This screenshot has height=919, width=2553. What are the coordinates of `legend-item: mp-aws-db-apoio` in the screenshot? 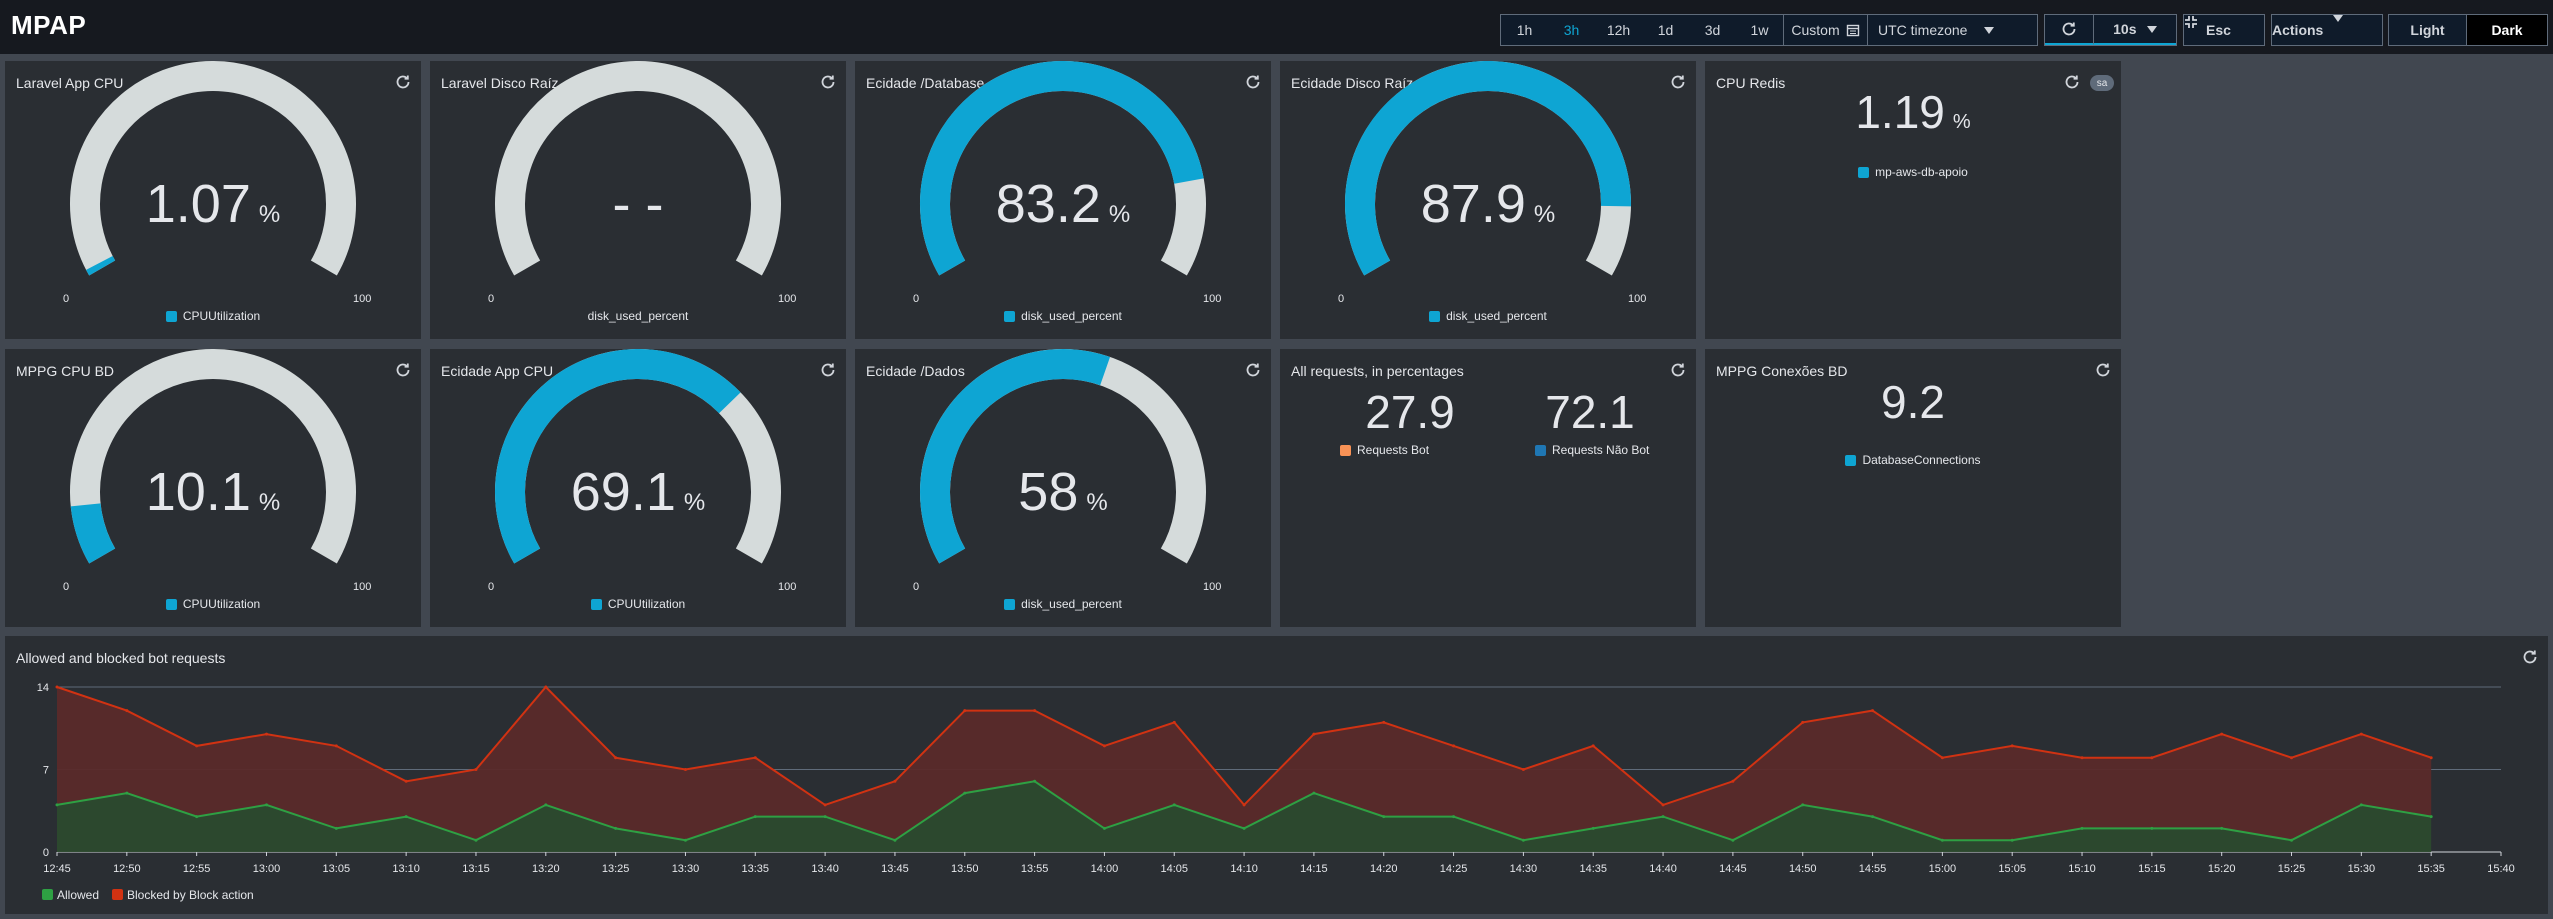 It's located at (1913, 172).